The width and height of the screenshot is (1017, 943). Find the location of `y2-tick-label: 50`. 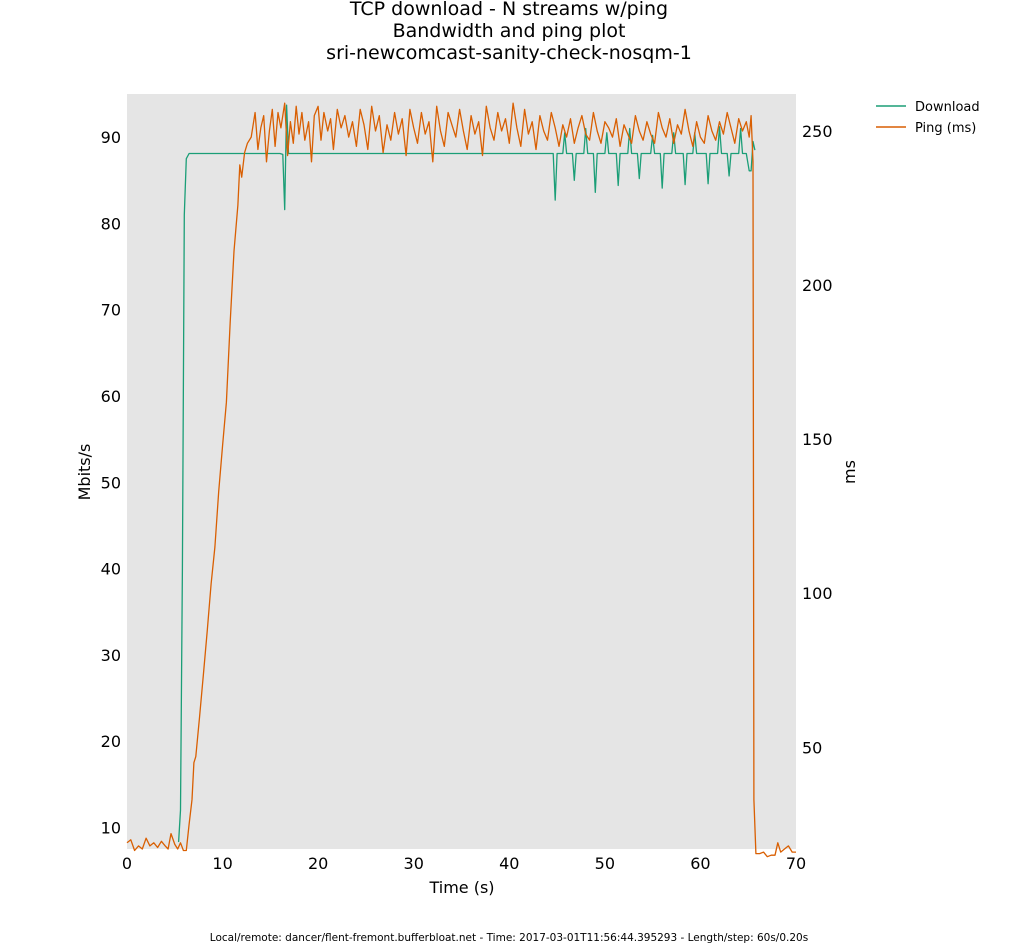

y2-tick-label: 50 is located at coordinates (812, 747).